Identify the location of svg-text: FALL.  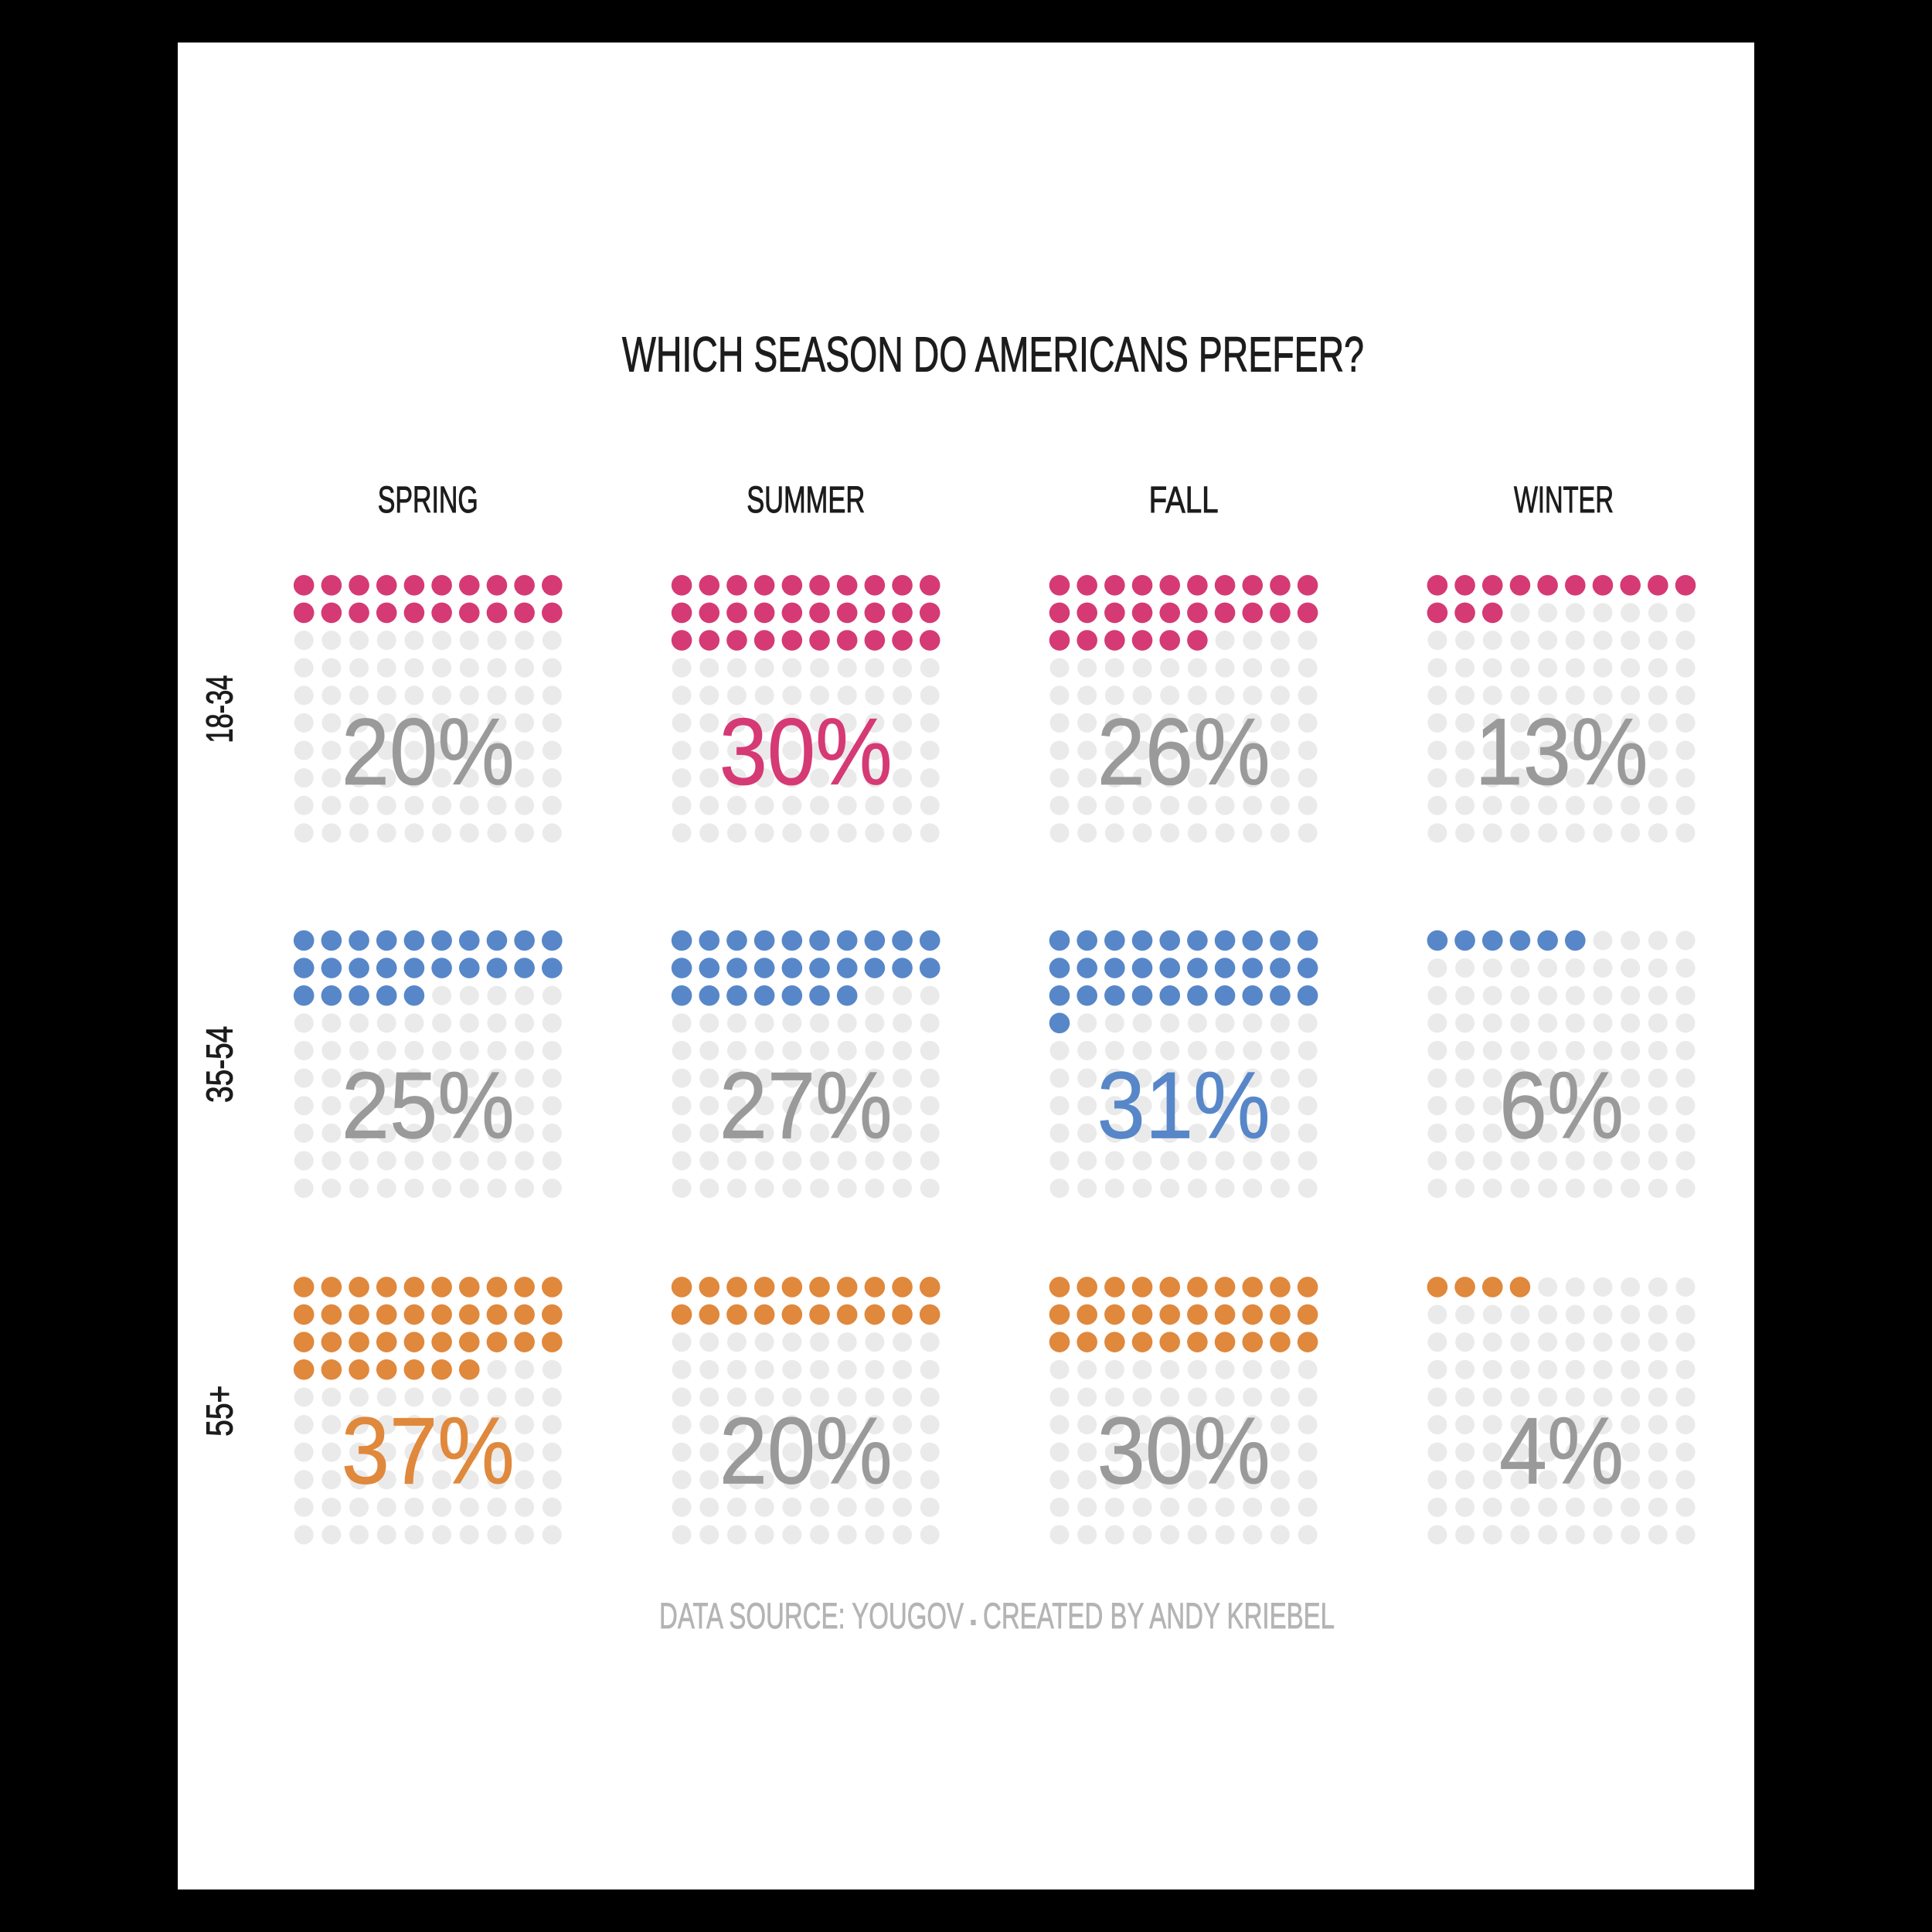
(1184, 500).